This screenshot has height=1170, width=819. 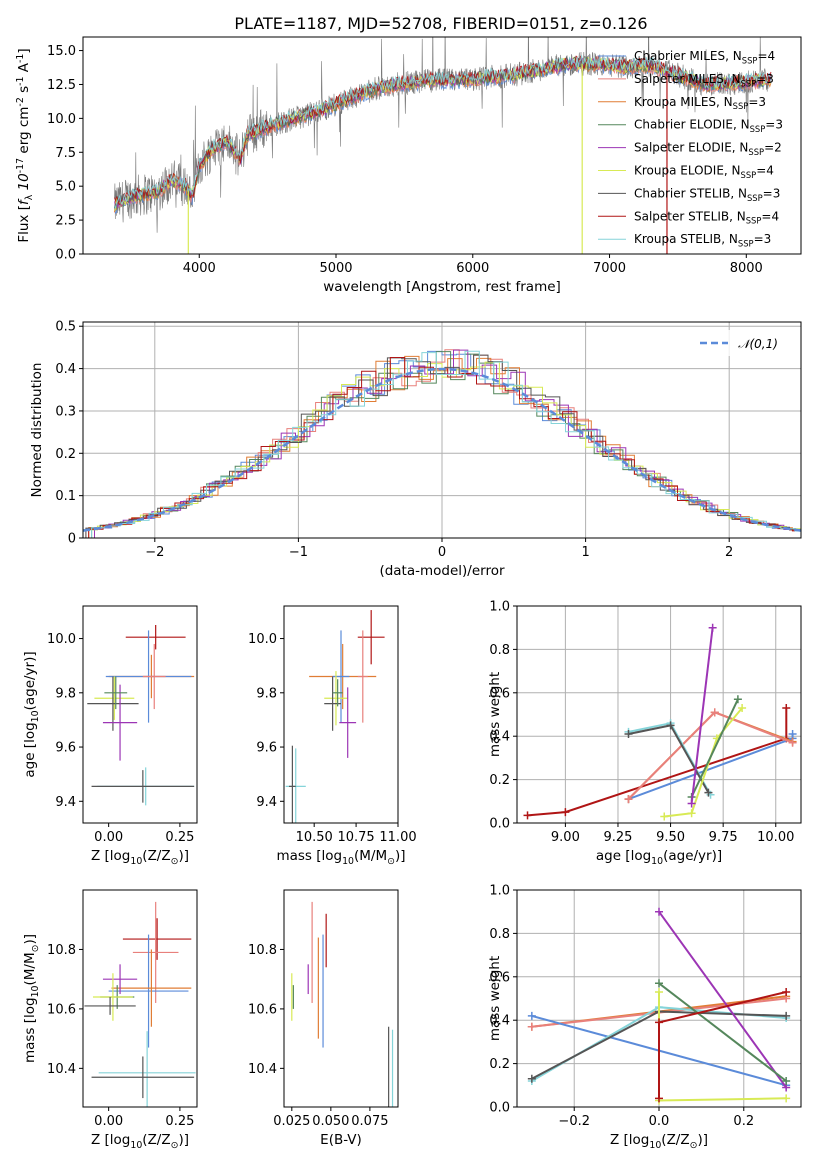 I want to click on spectrum-ytick-label: 5.0, so click(x=65, y=187).